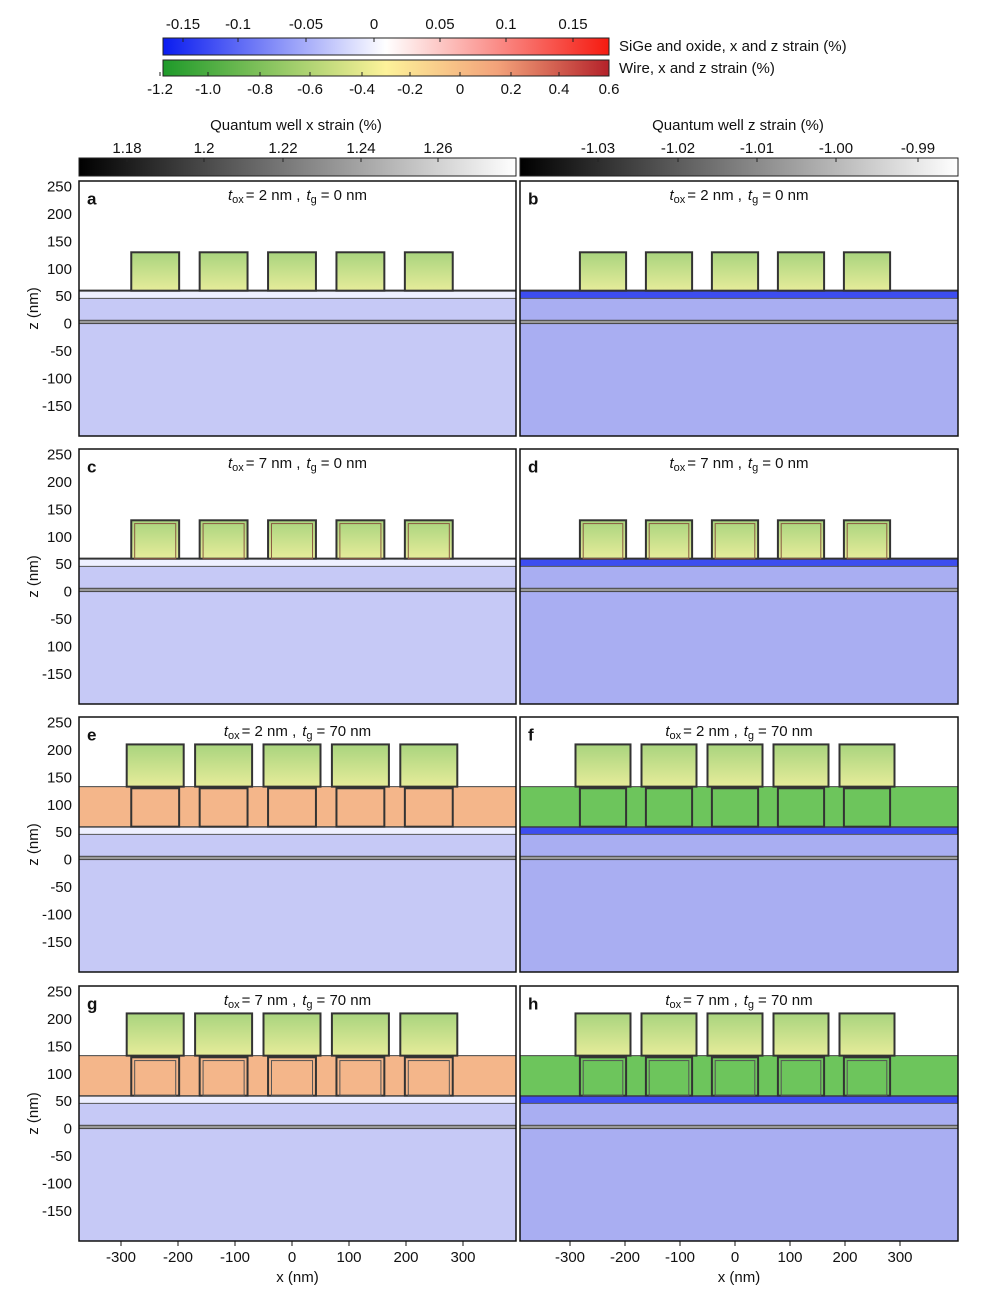  What do you see at coordinates (785, 1000) in the screenshot?
I see `parameter-text: = 70 nm` at bounding box center [785, 1000].